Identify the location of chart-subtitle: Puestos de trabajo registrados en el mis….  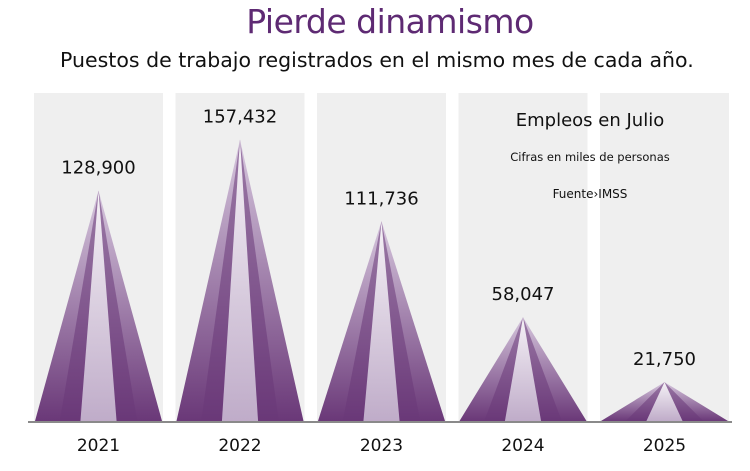
(377, 60).